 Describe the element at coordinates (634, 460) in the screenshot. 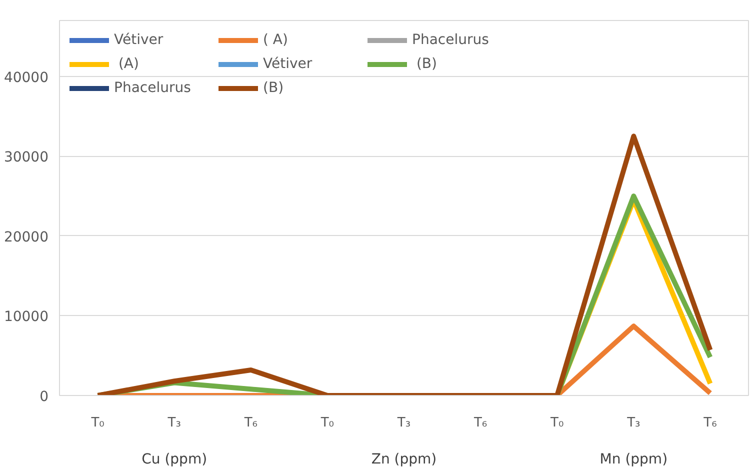

I see `text: Mn (ppm)` at that location.